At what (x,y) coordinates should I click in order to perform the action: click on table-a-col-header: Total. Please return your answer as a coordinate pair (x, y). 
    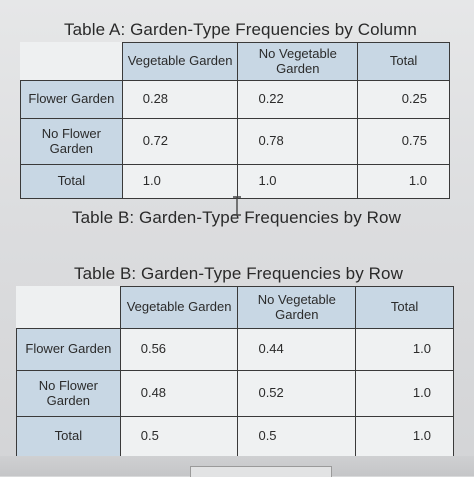
    Looking at the image, I should click on (403, 61).